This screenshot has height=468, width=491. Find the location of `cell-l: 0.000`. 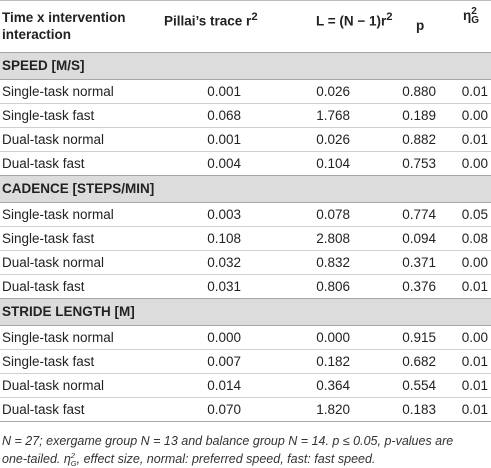

cell-l: 0.000 is located at coordinates (333, 337).